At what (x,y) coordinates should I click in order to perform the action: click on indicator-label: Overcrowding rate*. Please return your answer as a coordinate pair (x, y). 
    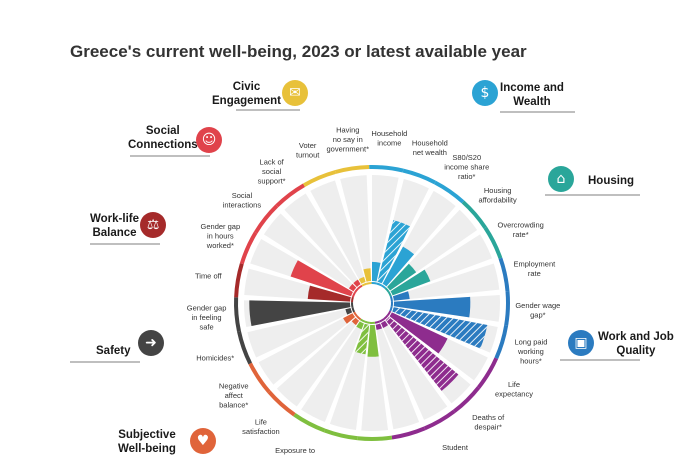
    Looking at the image, I should click on (521, 229).